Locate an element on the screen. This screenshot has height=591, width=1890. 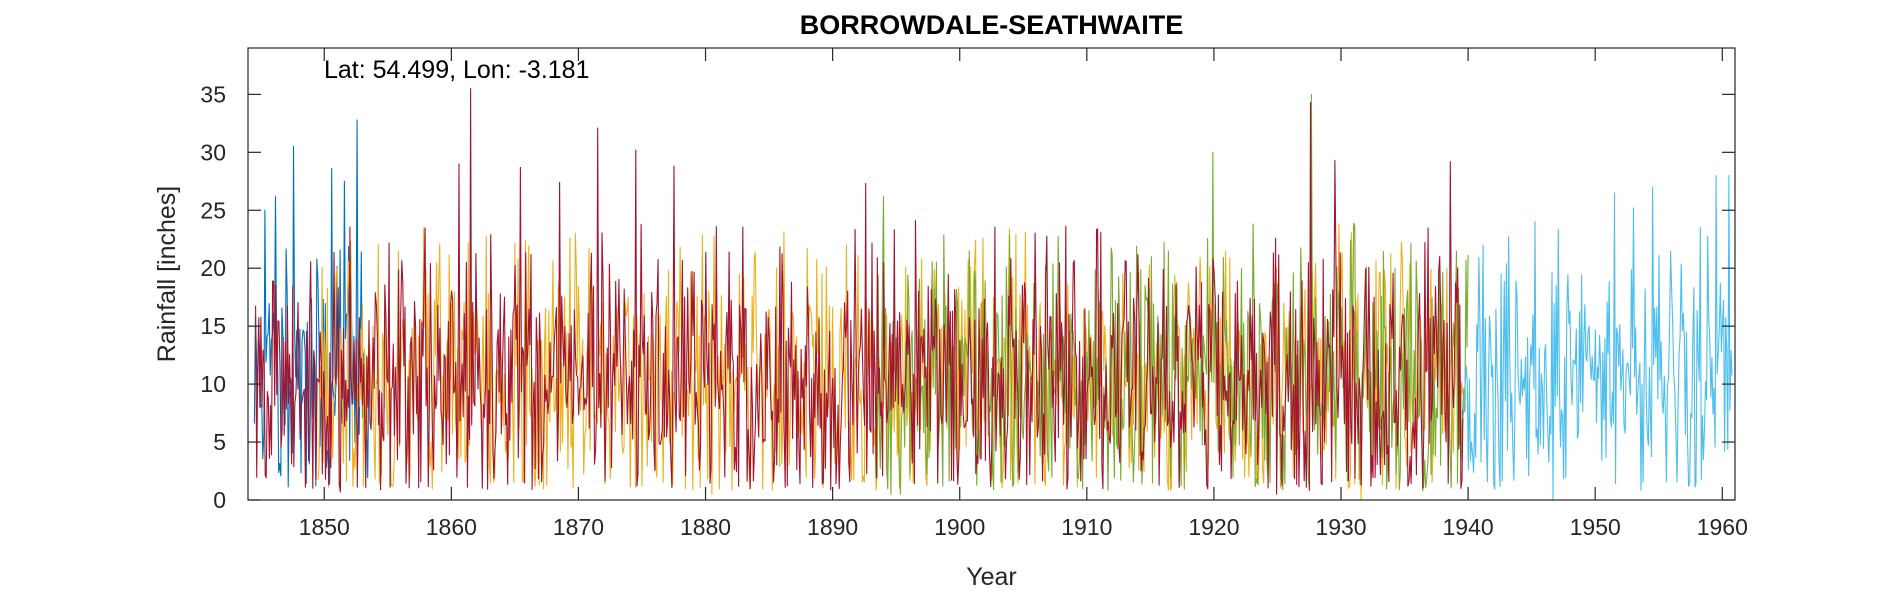
x-tick-label: 1930 is located at coordinates (1340, 527).